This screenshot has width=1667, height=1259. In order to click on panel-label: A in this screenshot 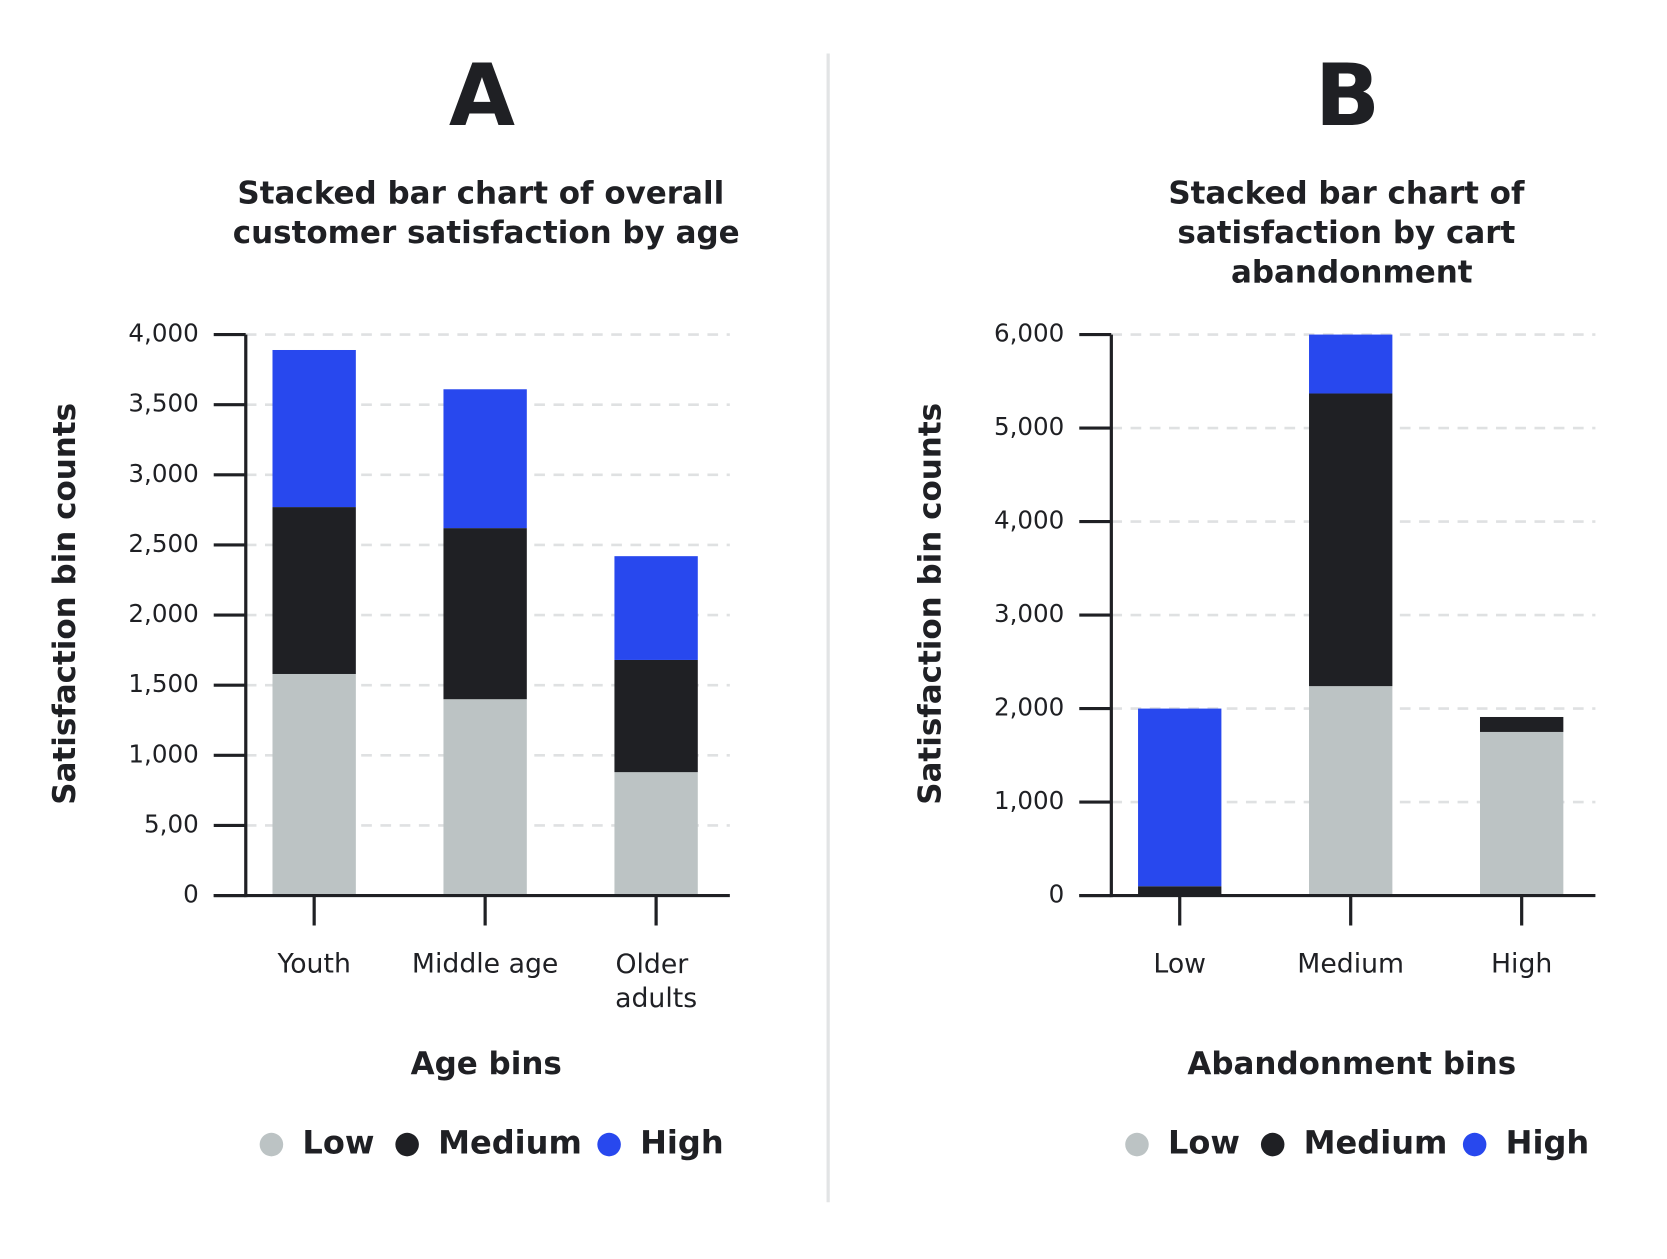, I will do `click(482, 96)`.